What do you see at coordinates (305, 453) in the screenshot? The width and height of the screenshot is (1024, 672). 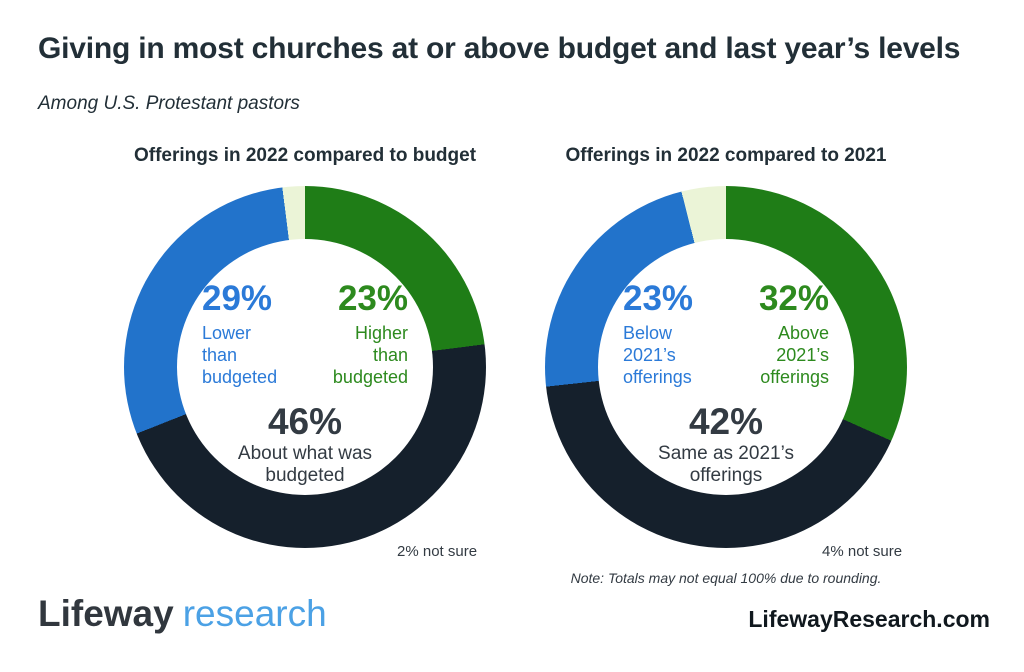 I see `stat-label-line: About what was` at bounding box center [305, 453].